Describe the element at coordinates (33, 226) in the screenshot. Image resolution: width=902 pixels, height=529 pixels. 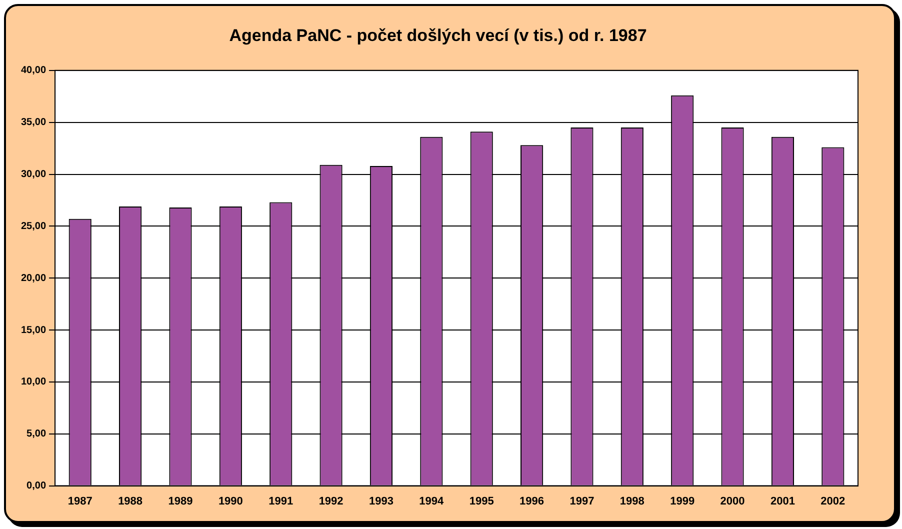
I see `y-tick-label: 25,00` at that location.